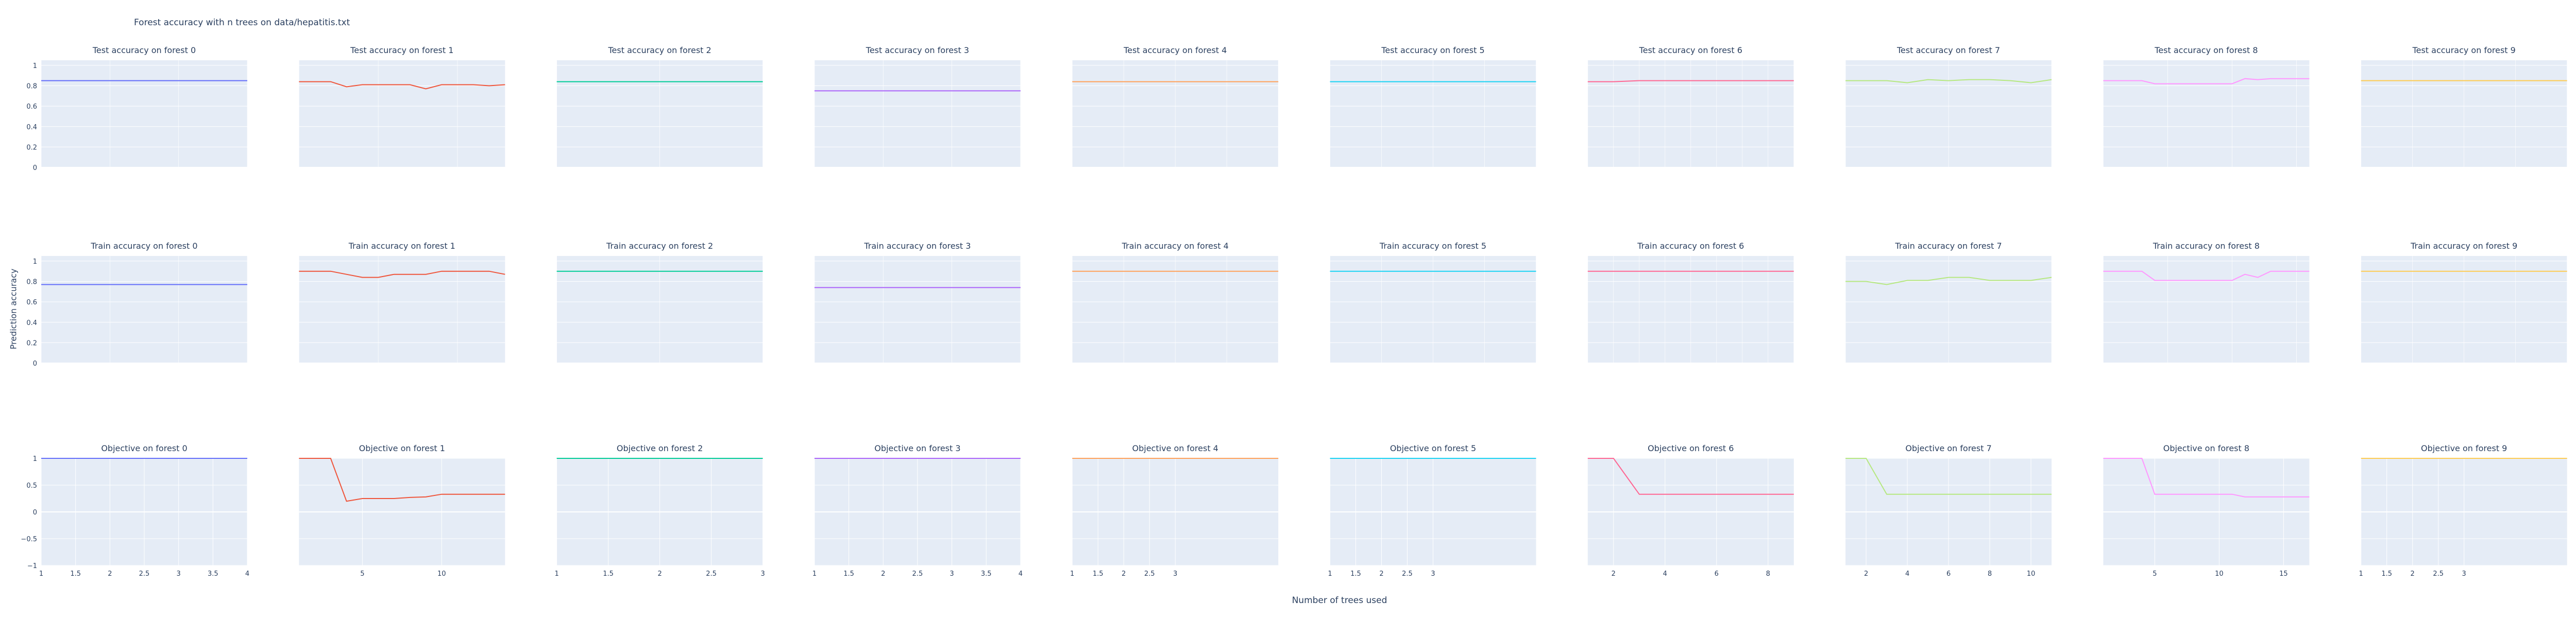 This screenshot has height=618, width=2576. What do you see at coordinates (362, 574) in the screenshot?
I see `x-tick-label: 5` at bounding box center [362, 574].